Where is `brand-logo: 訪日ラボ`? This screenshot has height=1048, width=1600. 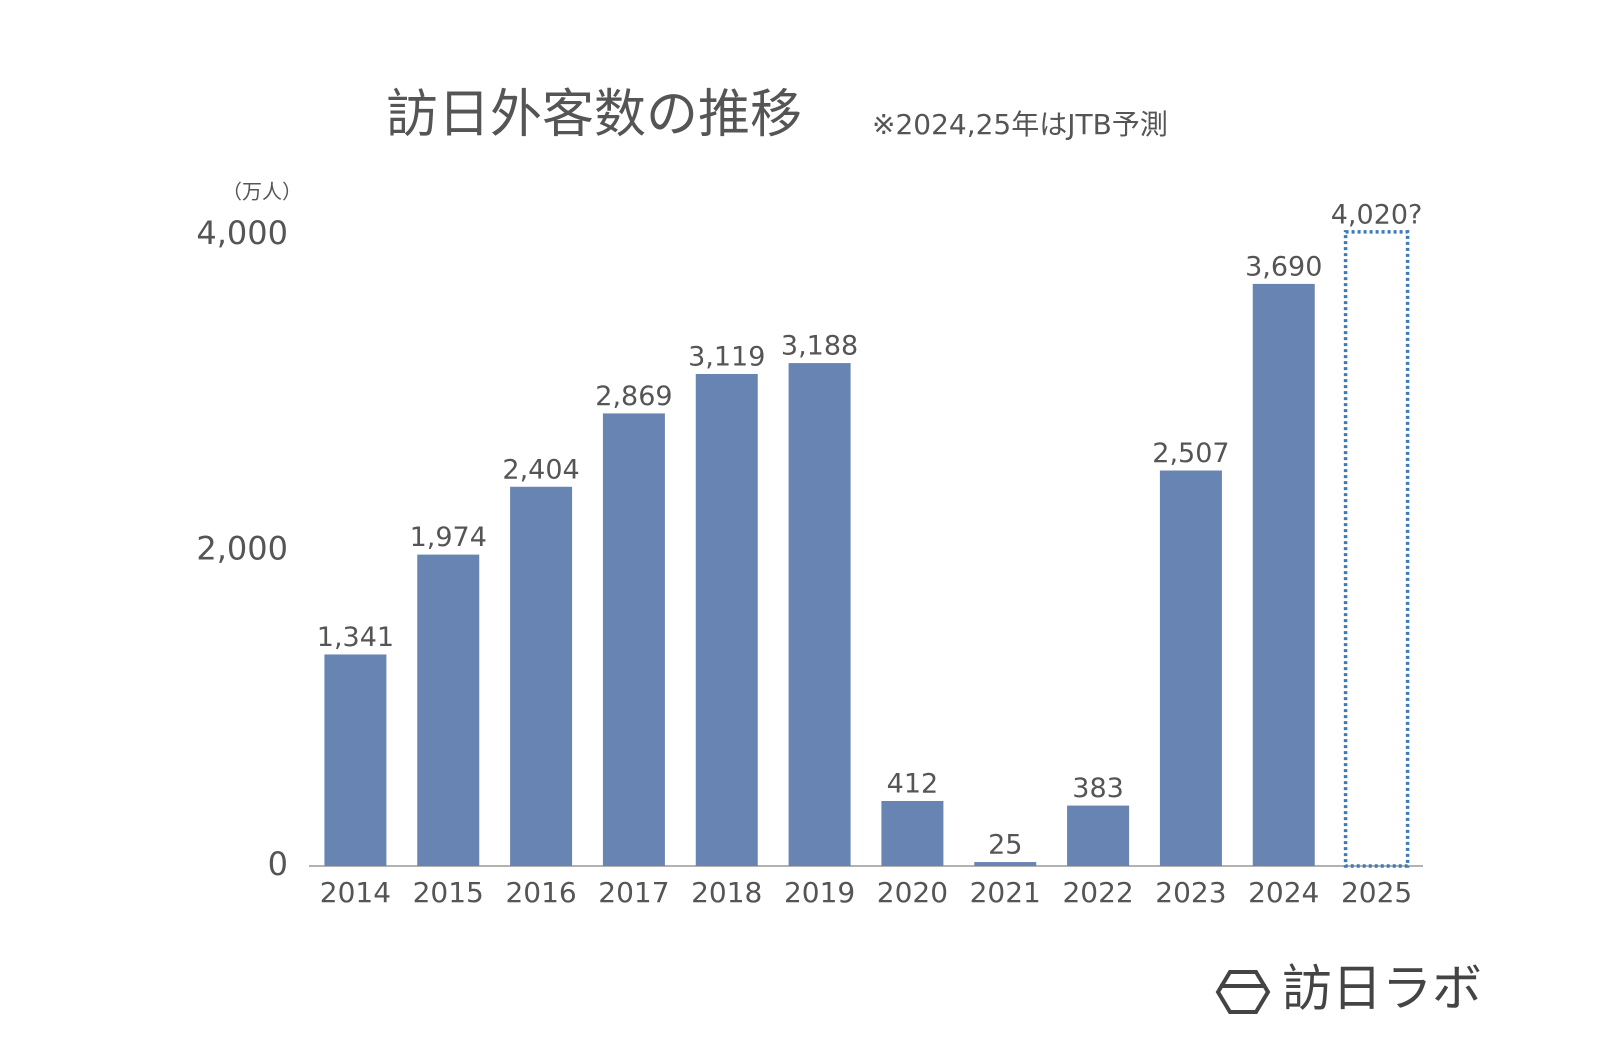
brand-logo: 訪日ラボ is located at coordinates (1348, 989).